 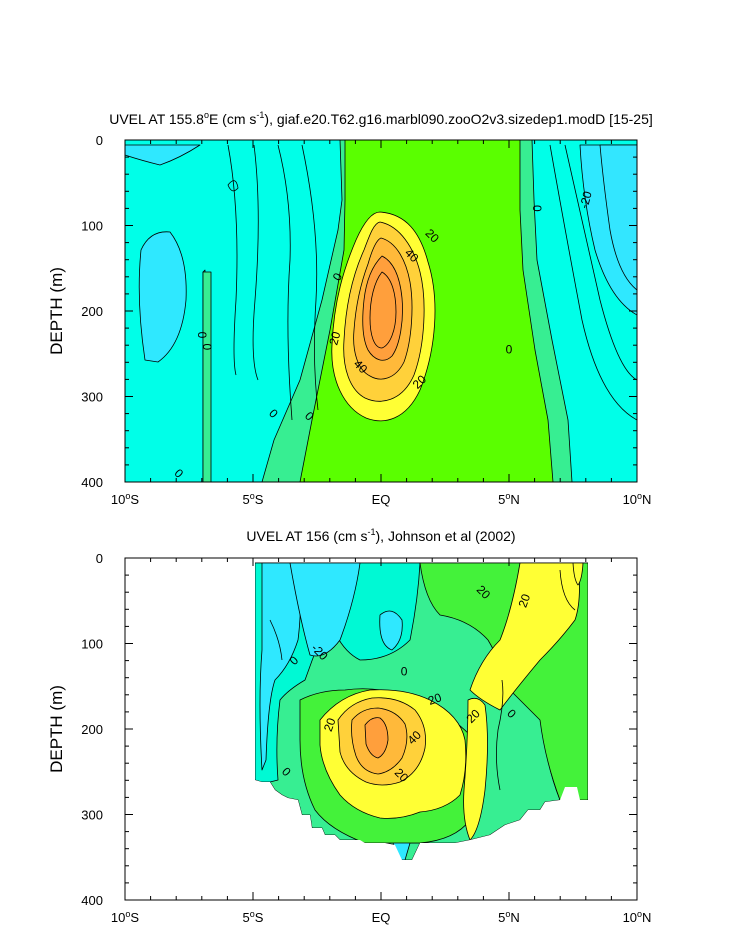 What do you see at coordinates (376, 738) in the screenshot?
I see `fill-pos50` at bounding box center [376, 738].